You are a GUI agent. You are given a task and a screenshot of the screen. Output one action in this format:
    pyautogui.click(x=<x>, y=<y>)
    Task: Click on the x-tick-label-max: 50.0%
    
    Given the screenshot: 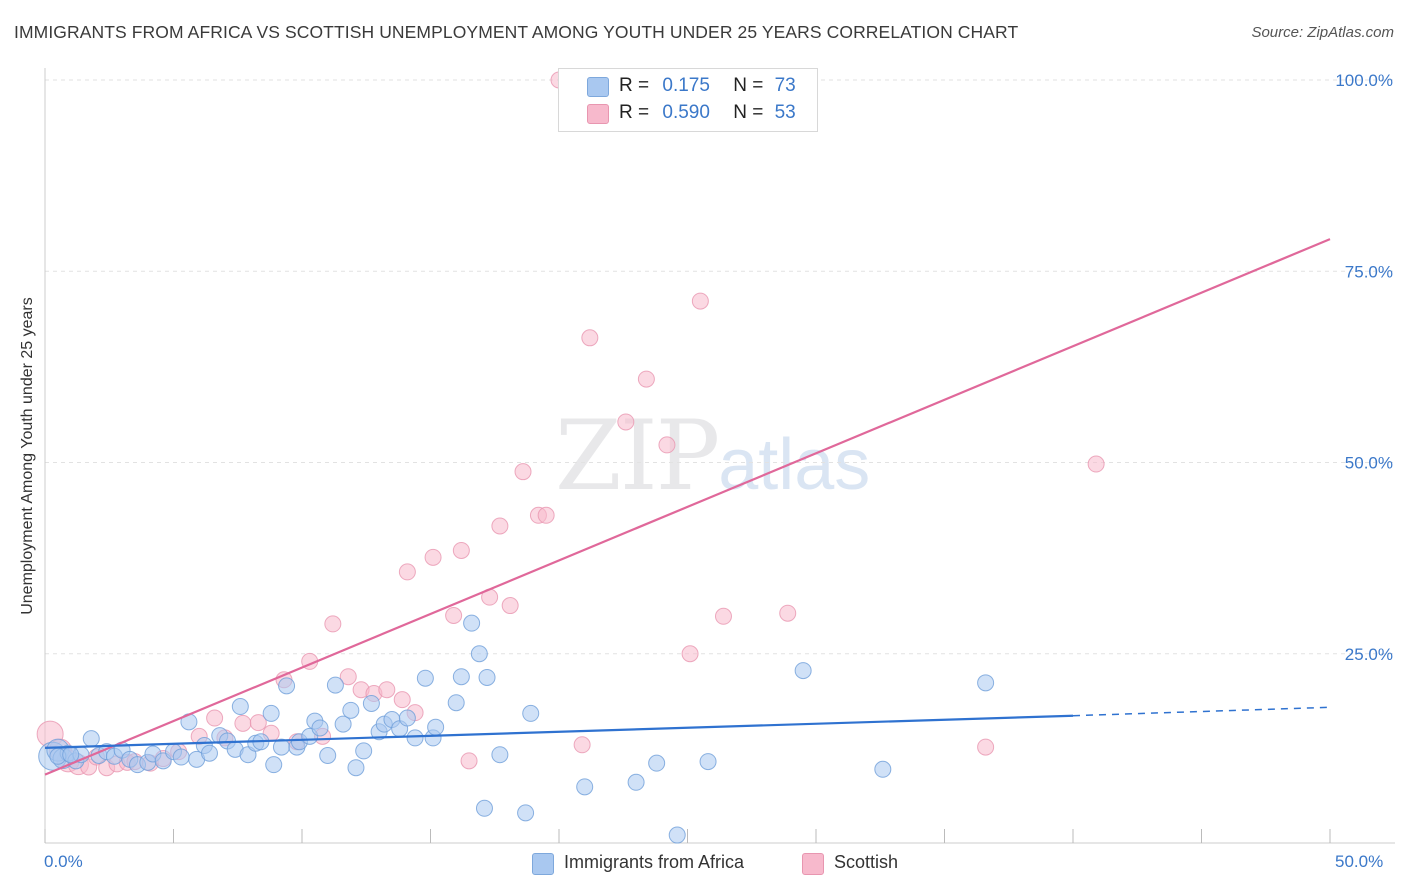 What is the action you would take?
    pyautogui.click(x=1359, y=861)
    